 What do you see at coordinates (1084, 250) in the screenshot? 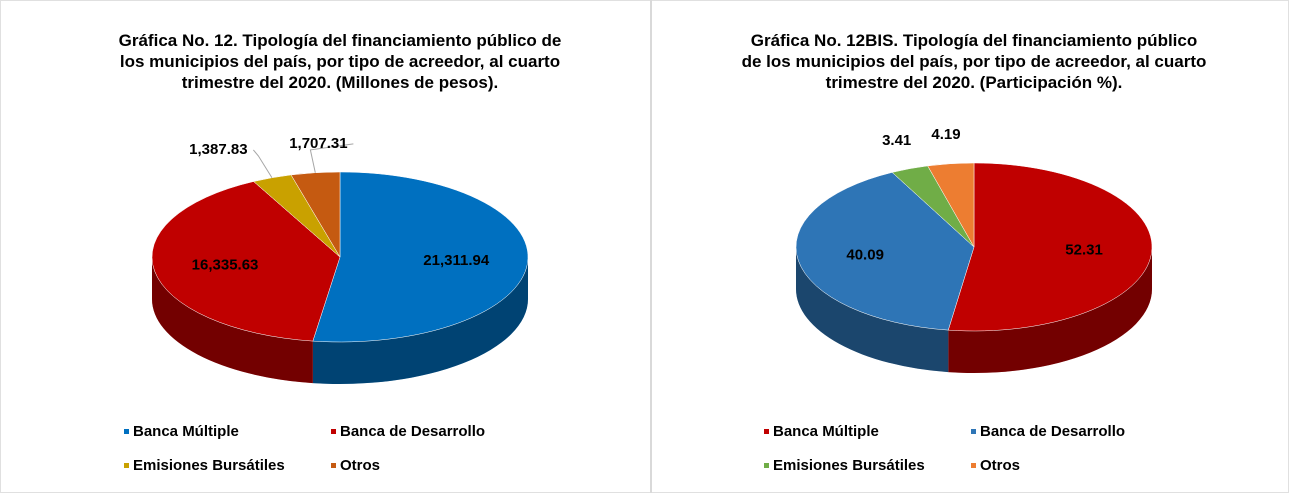
I see `data-label: 52.31` at bounding box center [1084, 250].